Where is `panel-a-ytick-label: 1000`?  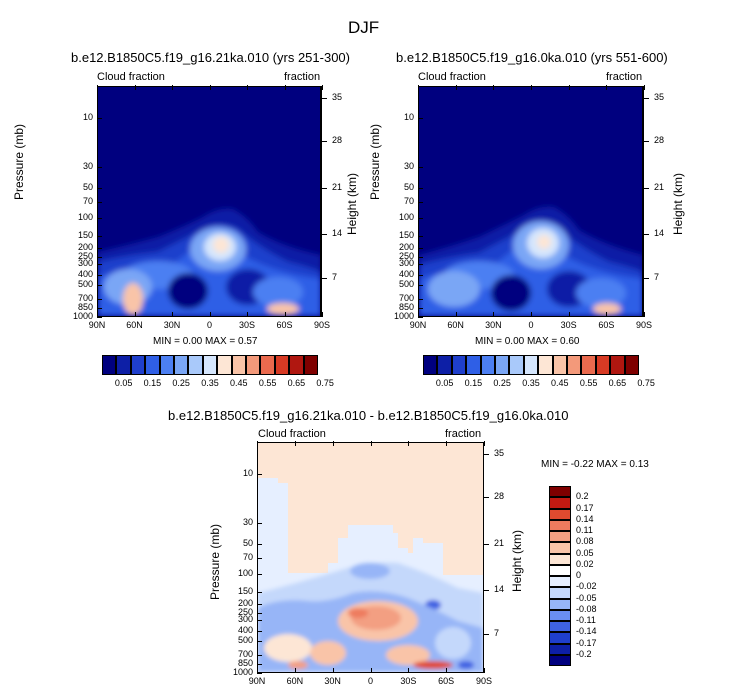 panel-a-ytick-label: 1000 is located at coordinates (82, 316).